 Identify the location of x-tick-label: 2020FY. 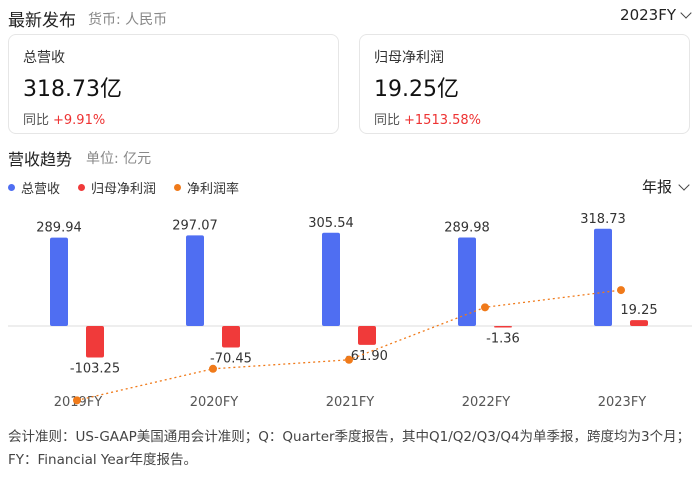
(214, 402).